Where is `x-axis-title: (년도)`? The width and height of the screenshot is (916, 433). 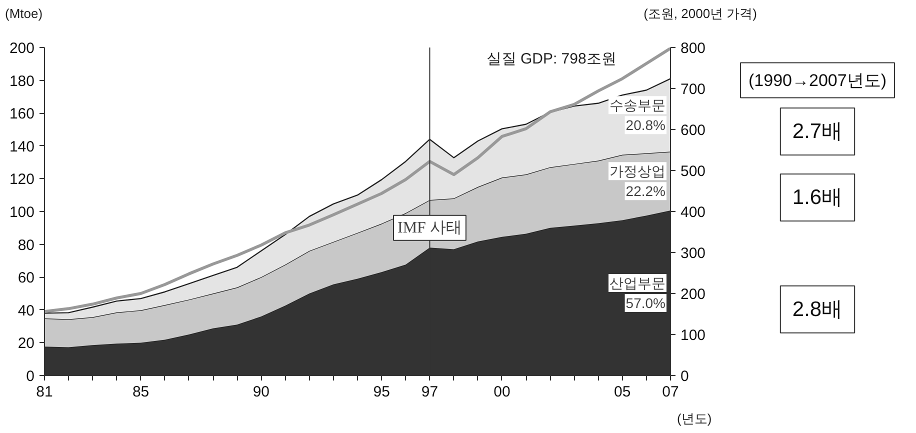
x-axis-title: (년도) is located at coordinates (694, 419).